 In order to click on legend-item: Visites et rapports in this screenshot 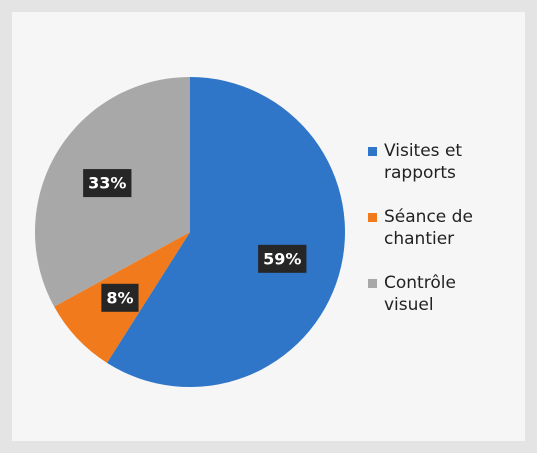, I will do `click(438, 162)`.